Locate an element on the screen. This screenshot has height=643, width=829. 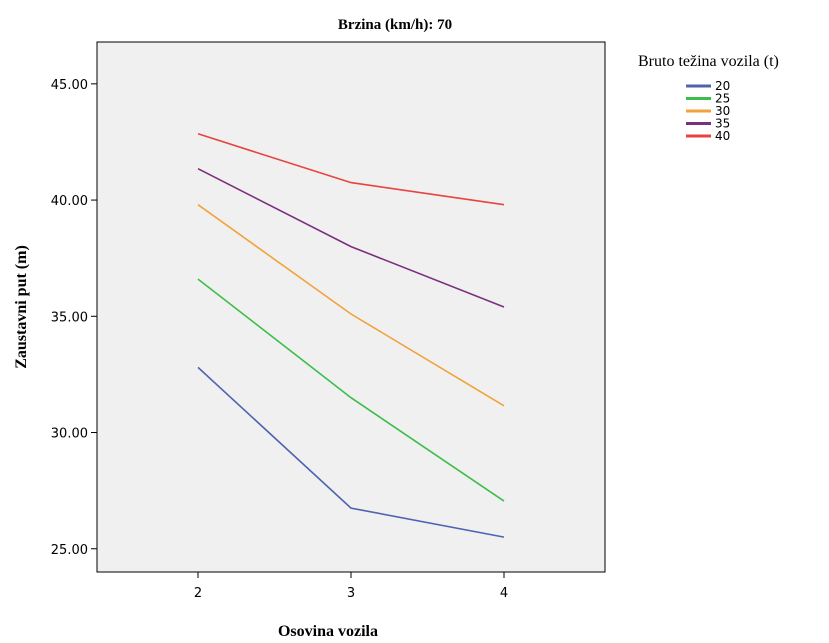
legend-label-35: 35 is located at coordinates (722, 124).